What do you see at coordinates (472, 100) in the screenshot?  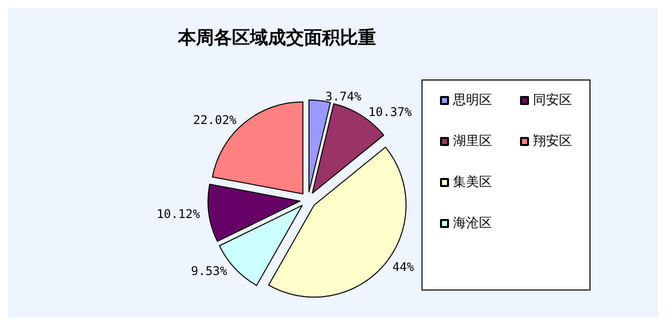 I see `legend-label: 思明区` at bounding box center [472, 100].